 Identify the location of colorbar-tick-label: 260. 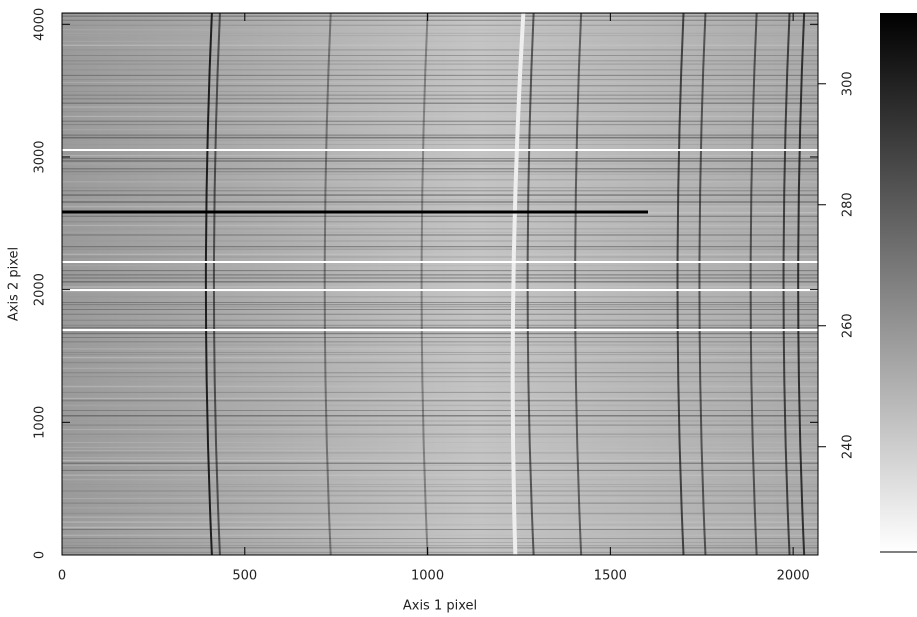
(848, 325).